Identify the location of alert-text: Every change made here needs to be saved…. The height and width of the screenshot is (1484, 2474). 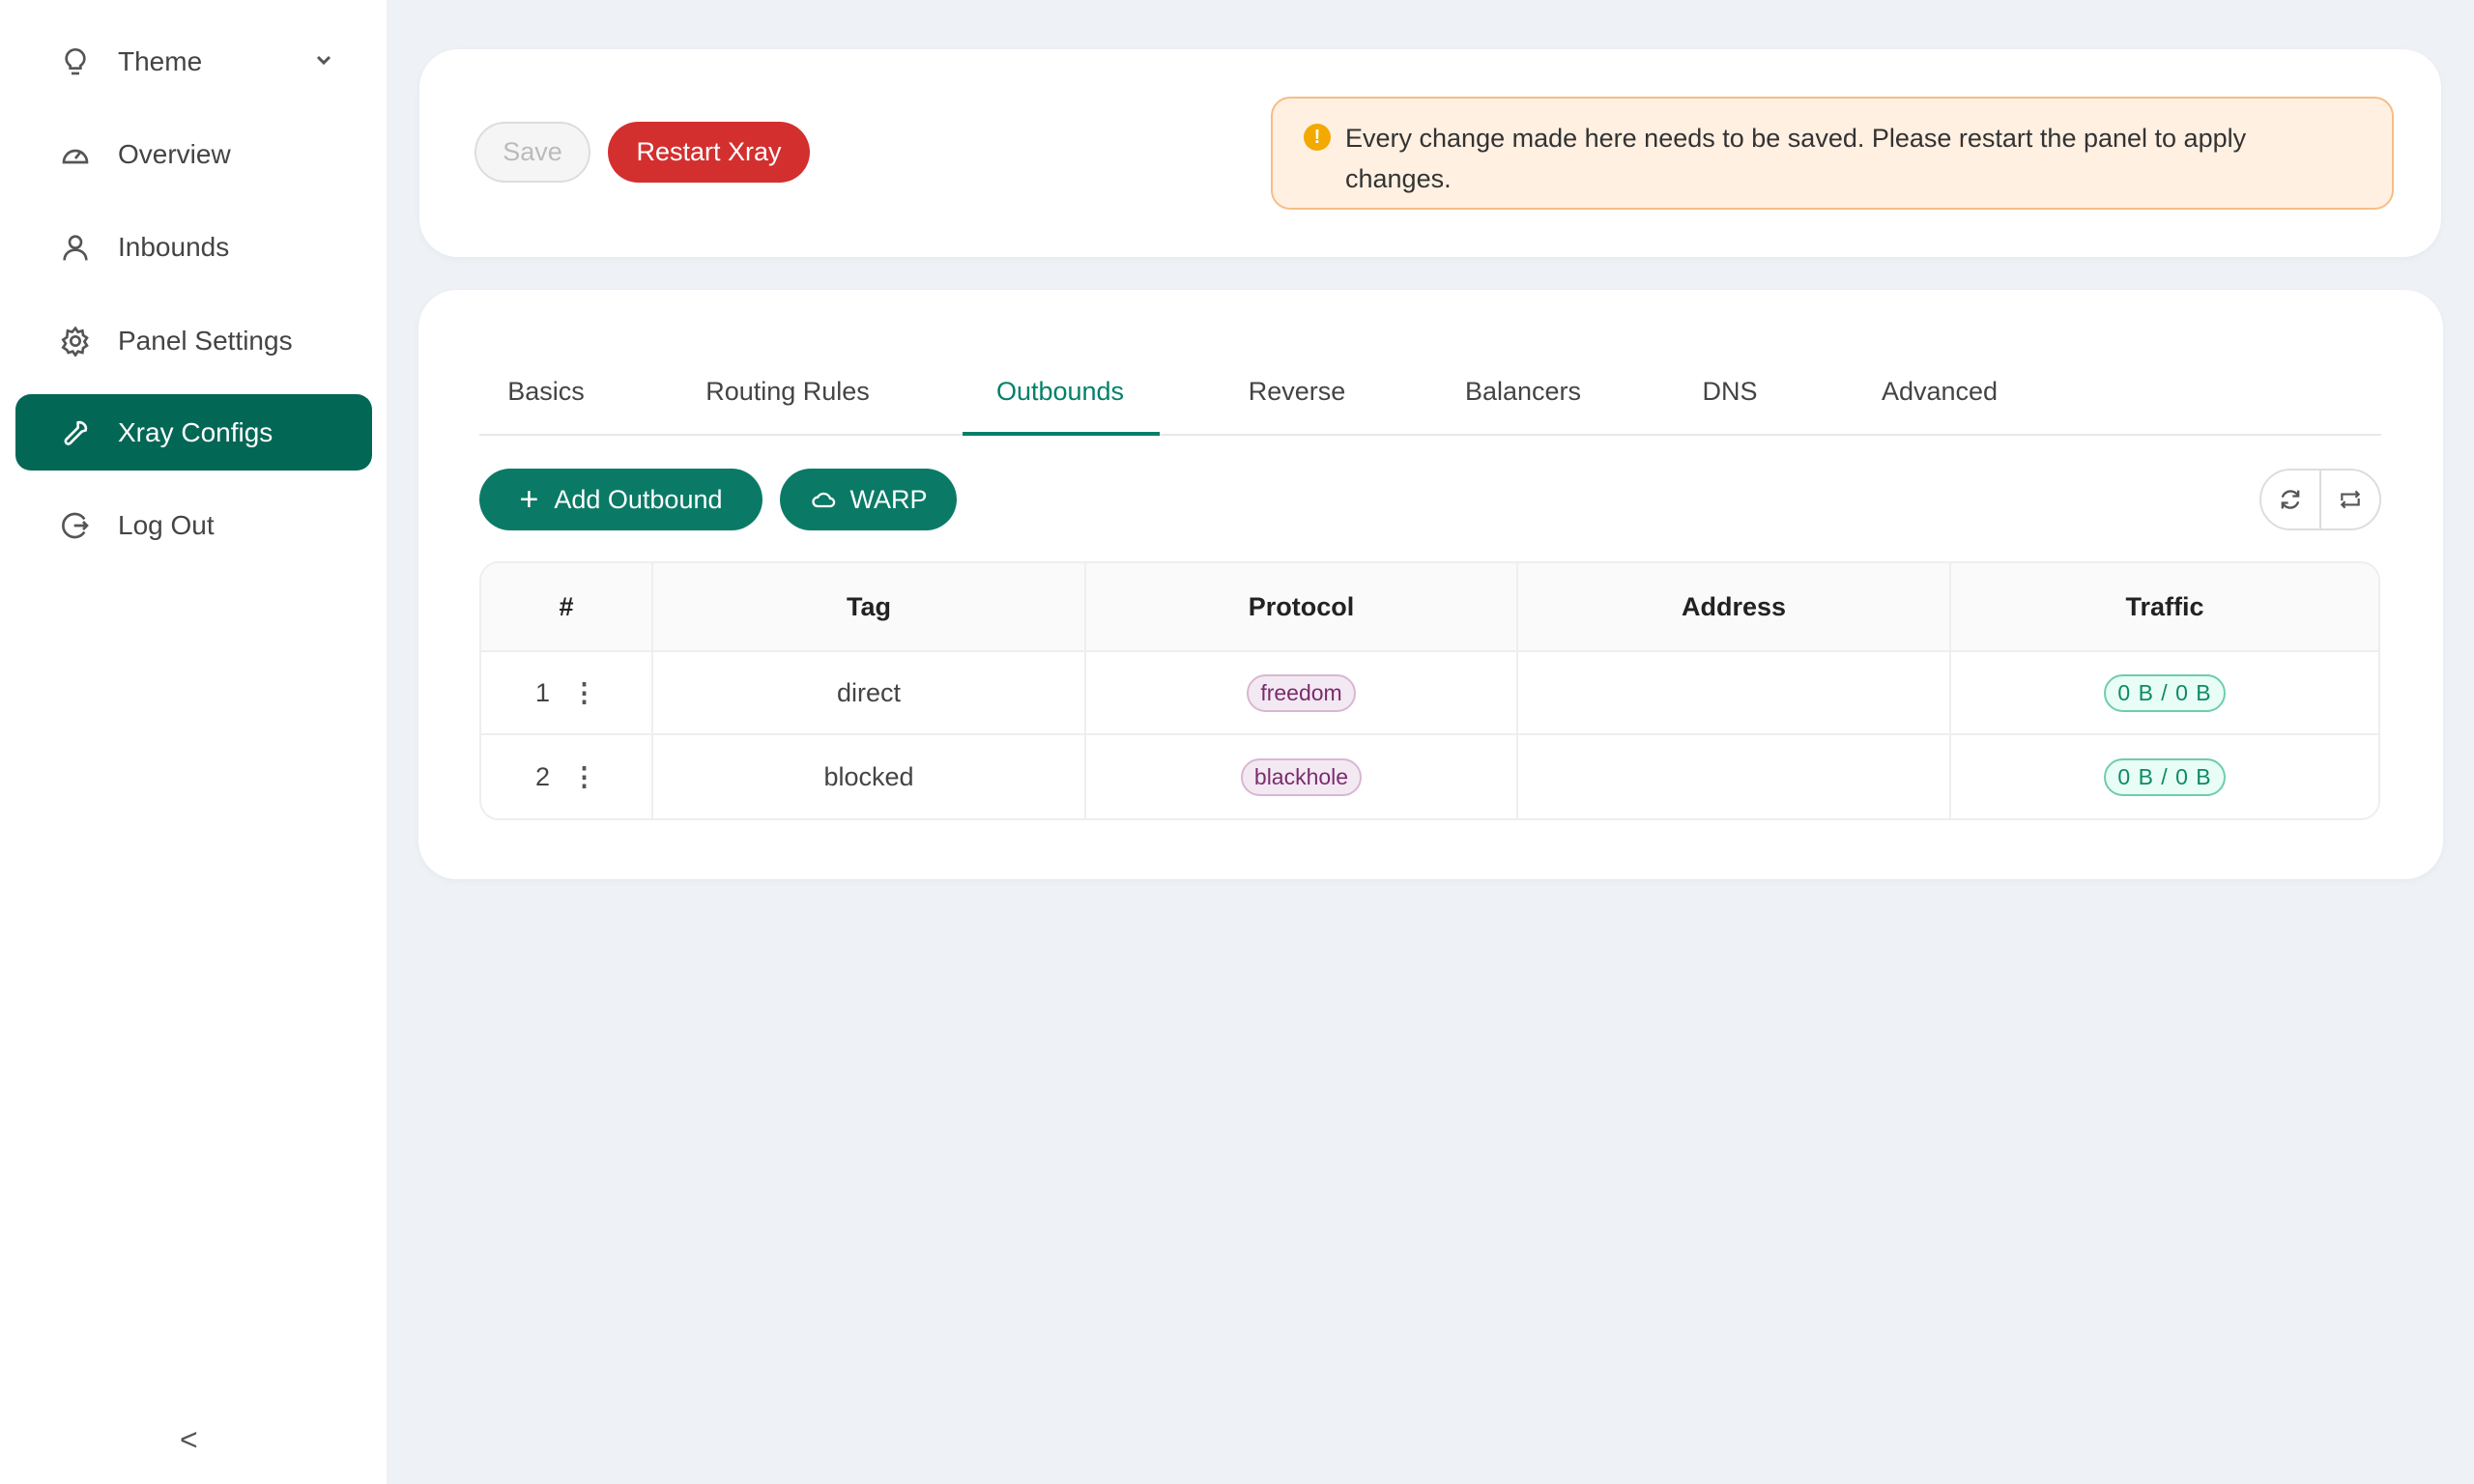
(1796, 159).